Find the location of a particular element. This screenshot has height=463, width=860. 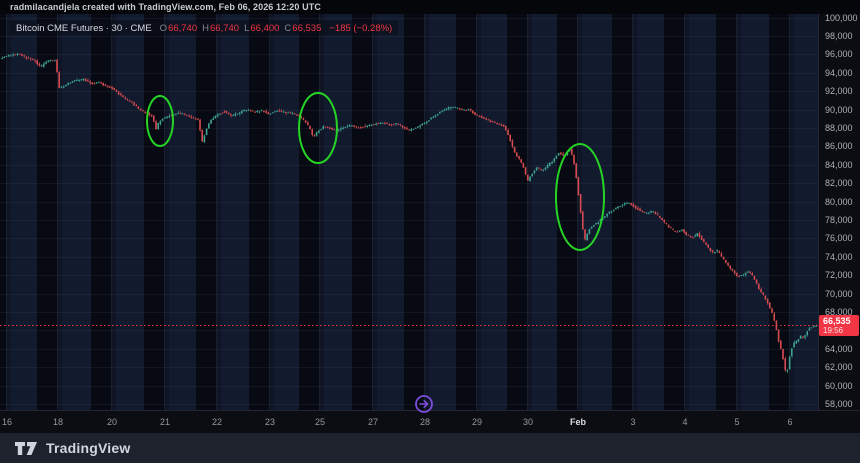

time-axis-label: 16 is located at coordinates (7, 422).